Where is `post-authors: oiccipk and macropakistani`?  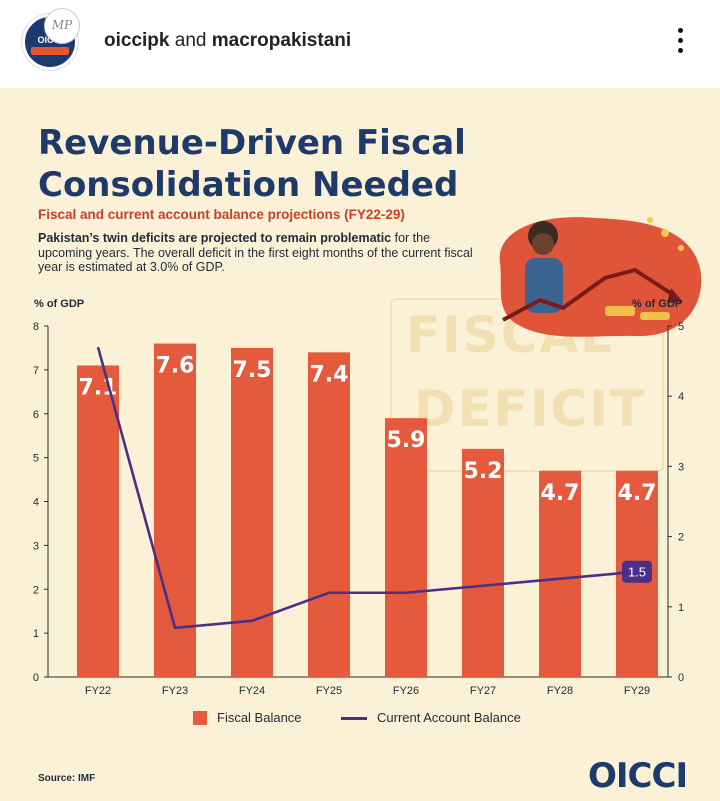 post-authors: oiccipk and macropakistani is located at coordinates (227, 41).